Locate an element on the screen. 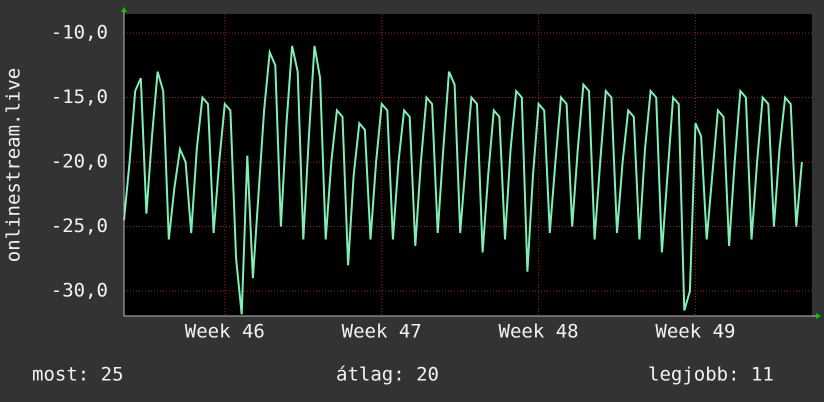  stat-average: átlag: 20 is located at coordinates (387, 375).